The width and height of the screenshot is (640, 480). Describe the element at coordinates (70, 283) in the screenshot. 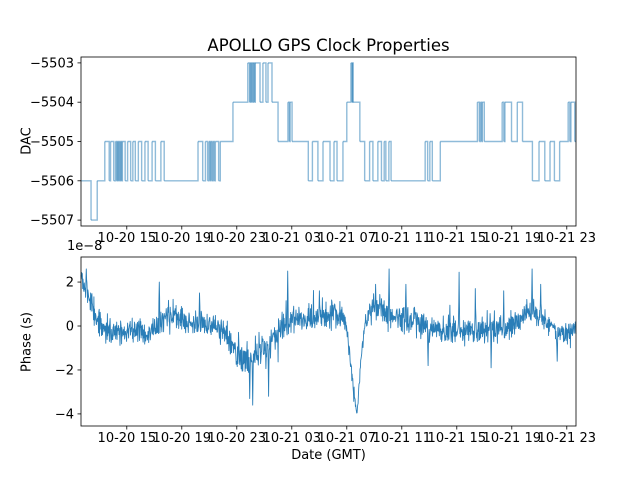

I see `y-tick-label: 2` at that location.